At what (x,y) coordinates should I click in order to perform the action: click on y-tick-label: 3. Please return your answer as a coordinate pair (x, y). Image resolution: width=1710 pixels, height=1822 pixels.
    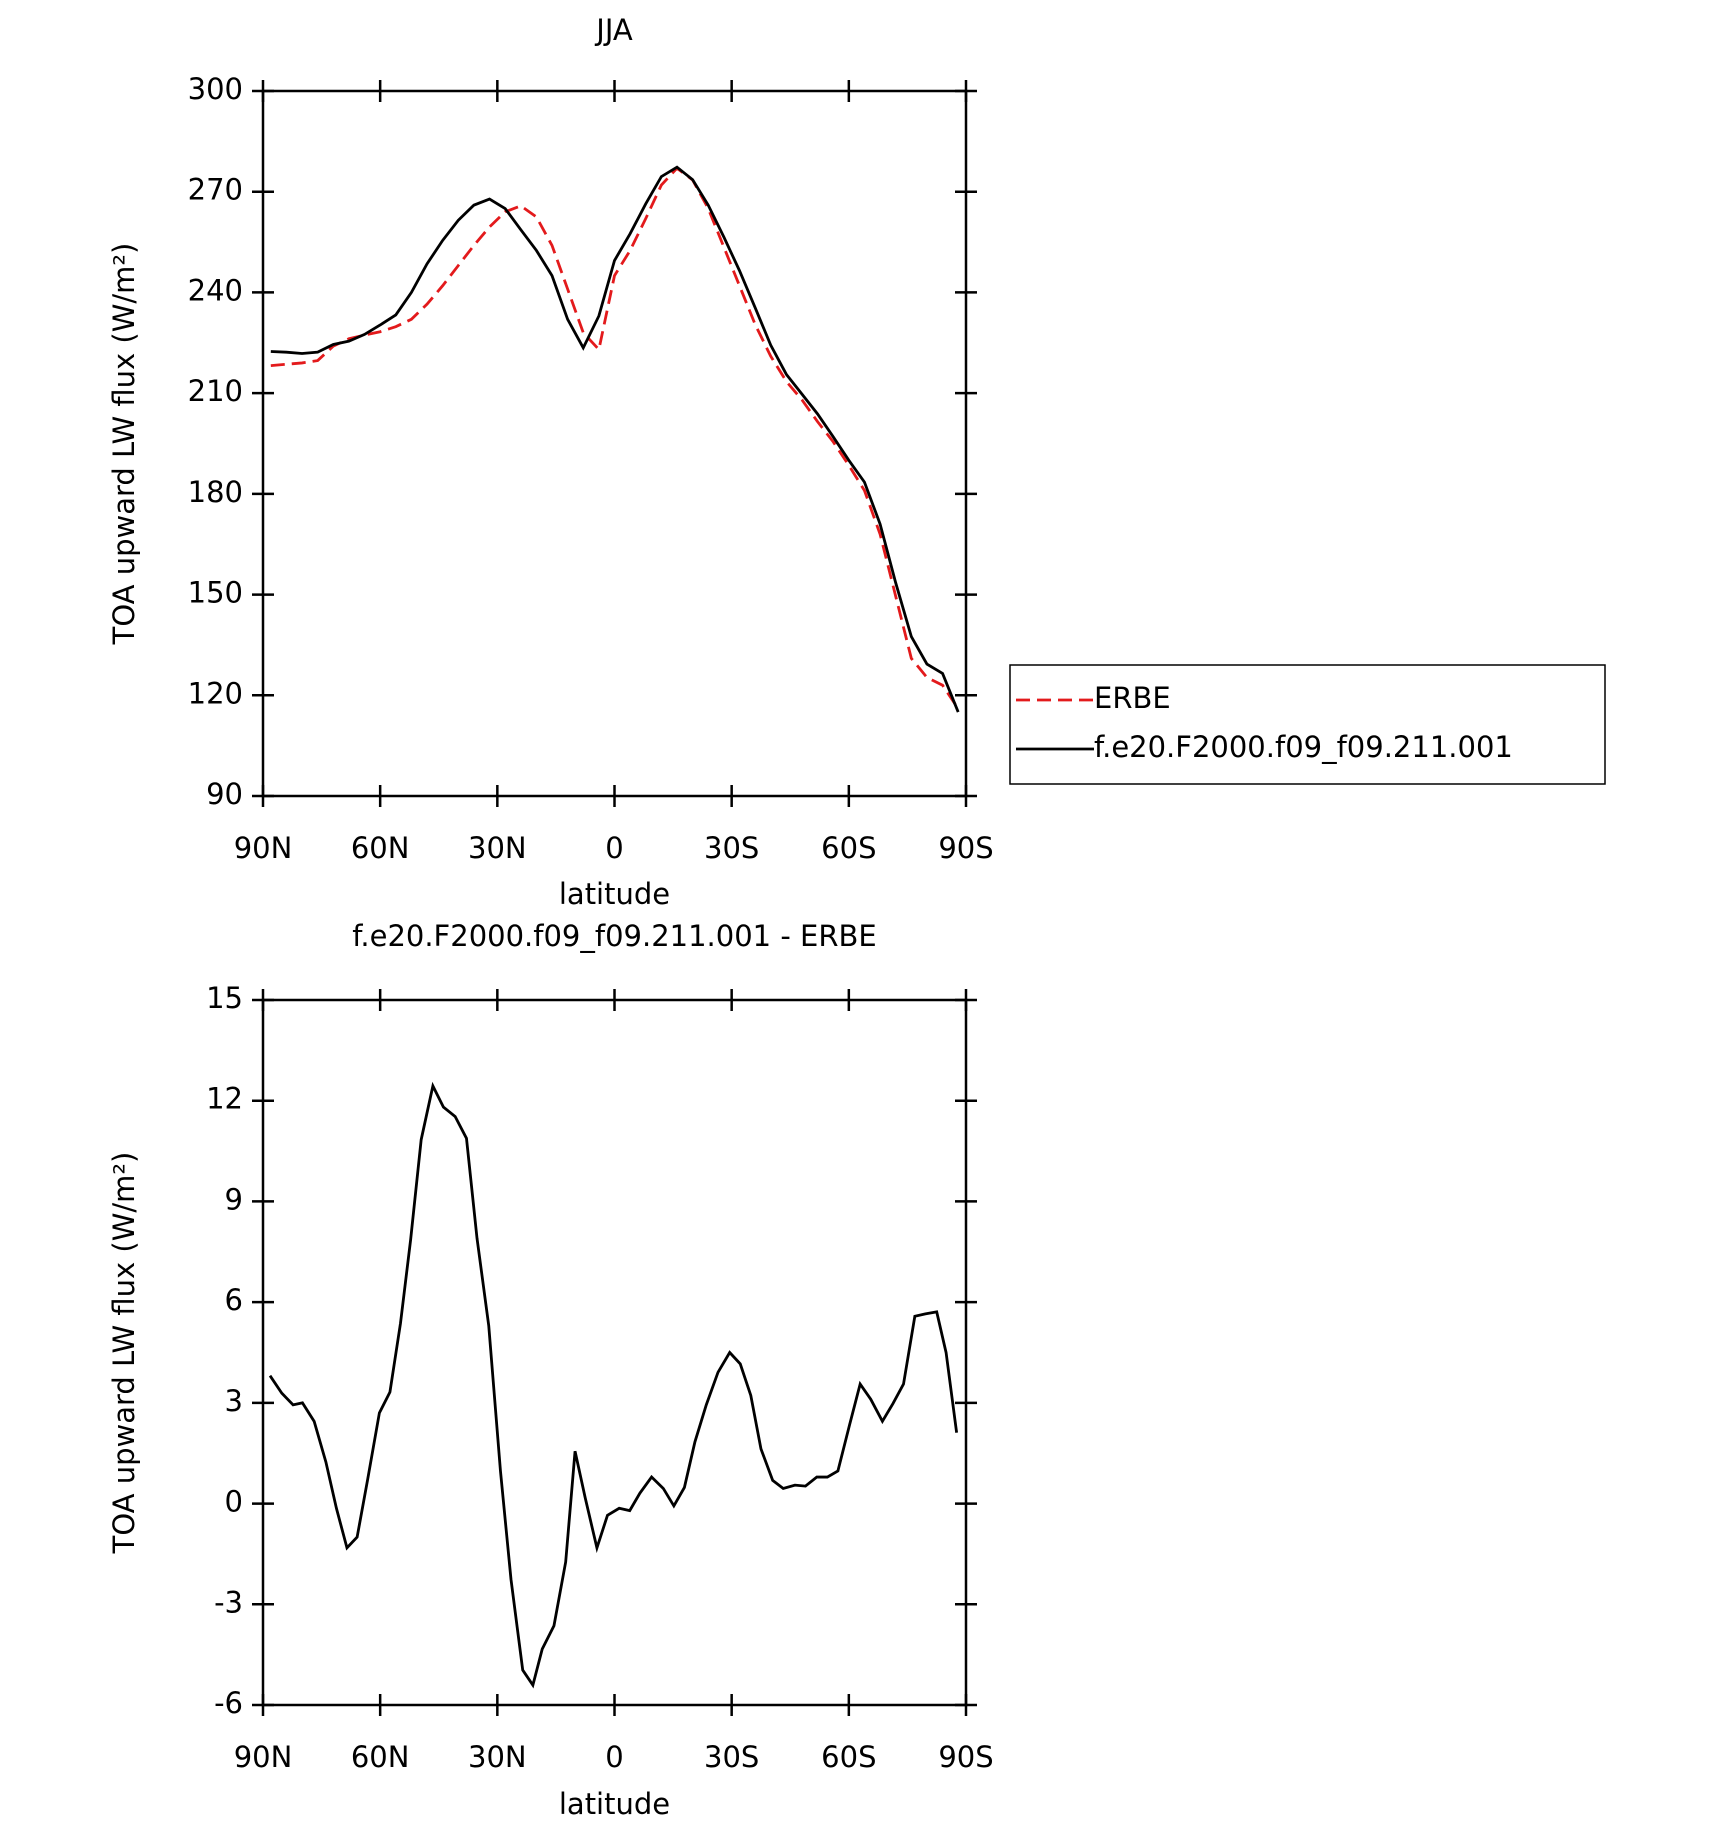
    Looking at the image, I should click on (234, 1401).